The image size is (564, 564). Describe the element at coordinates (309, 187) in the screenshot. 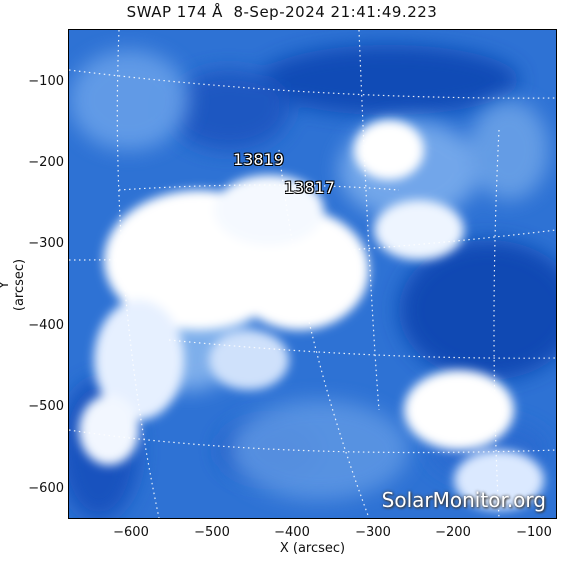

I see `active-region-13817-label: 13817` at that location.